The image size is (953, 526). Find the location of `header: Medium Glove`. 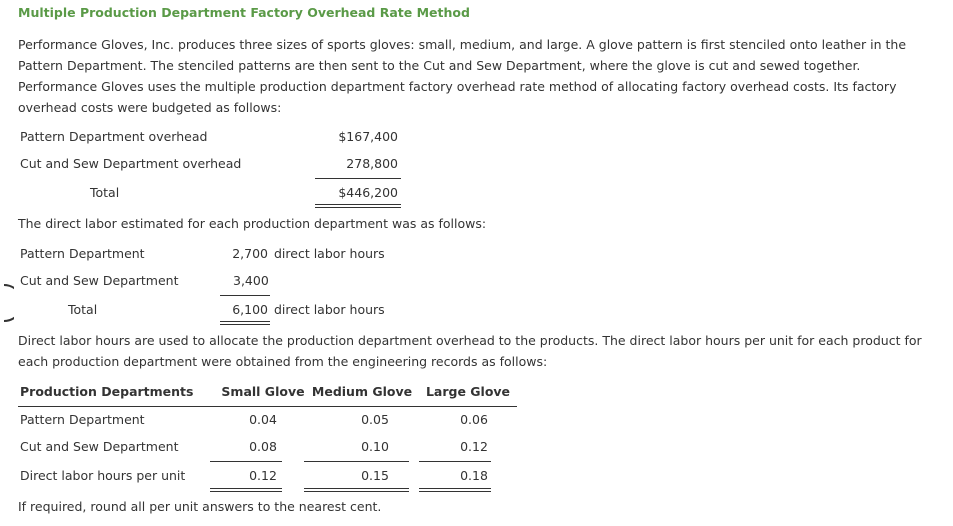

header: Medium Glove is located at coordinates (362, 391).